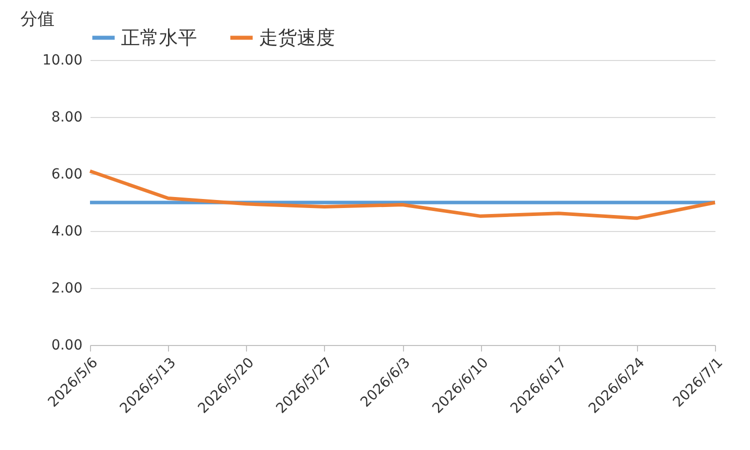  What do you see at coordinates (66, 232) in the screenshot?
I see `y-tick-label: 4.00` at bounding box center [66, 232].